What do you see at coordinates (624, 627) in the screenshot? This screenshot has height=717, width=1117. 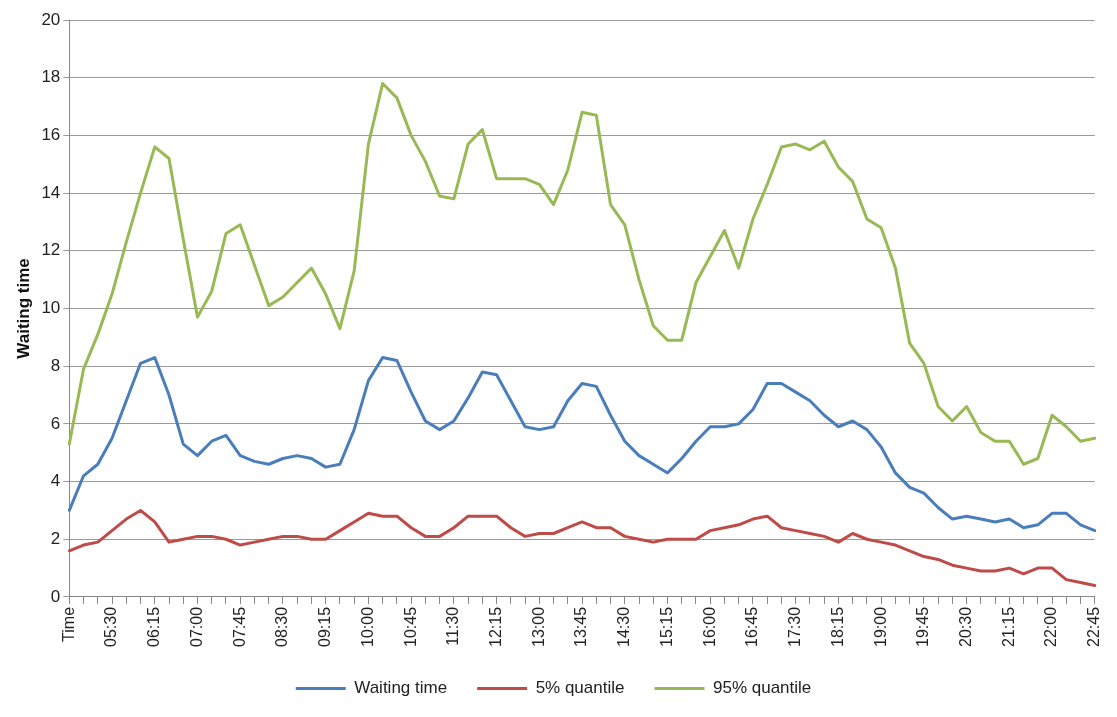 I see `x-tick-label: 14:30` at bounding box center [624, 627].